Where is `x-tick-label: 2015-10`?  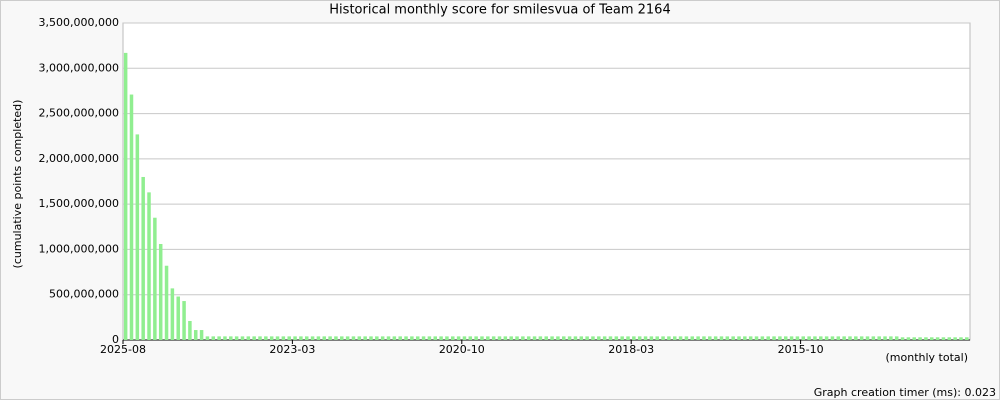 x-tick-label: 2015-10 is located at coordinates (801, 349).